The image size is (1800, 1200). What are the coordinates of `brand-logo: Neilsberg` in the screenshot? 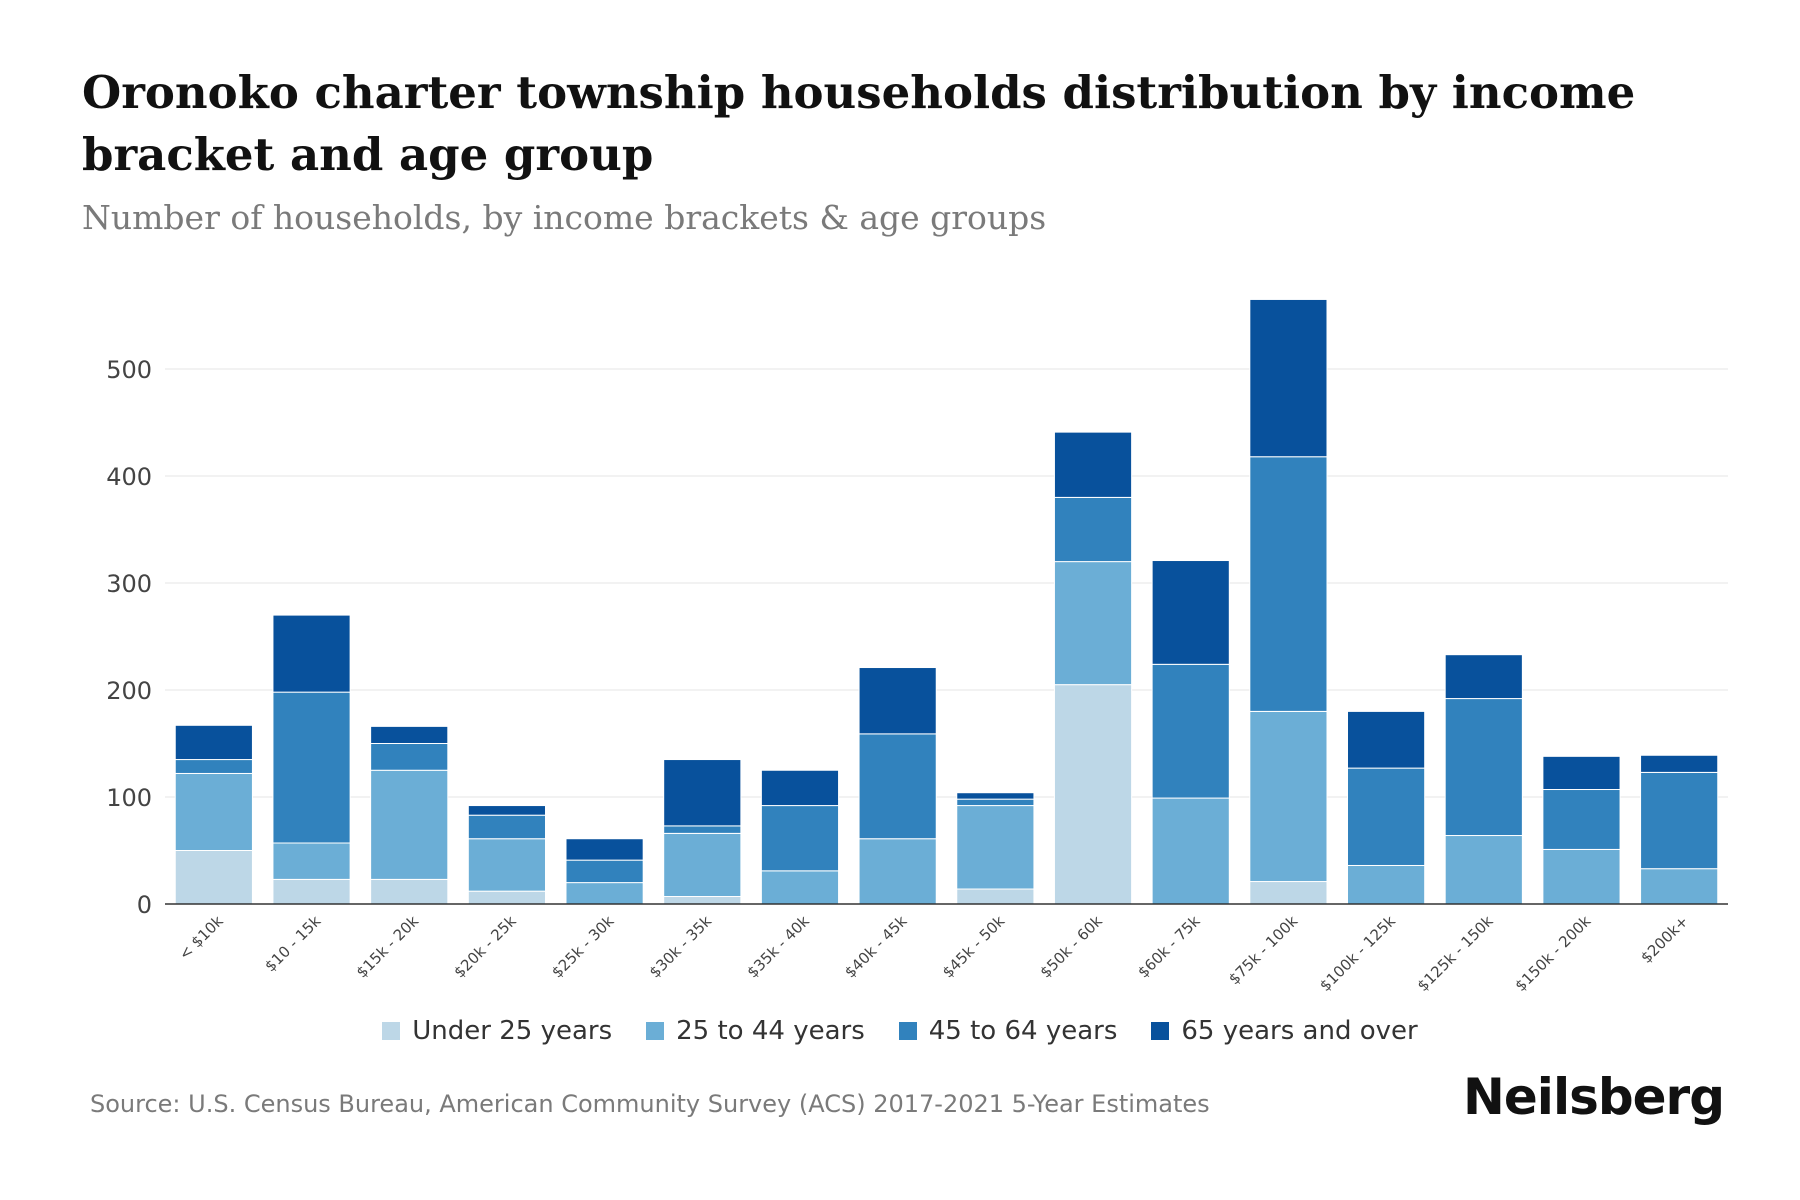 It's located at (1594, 1097).